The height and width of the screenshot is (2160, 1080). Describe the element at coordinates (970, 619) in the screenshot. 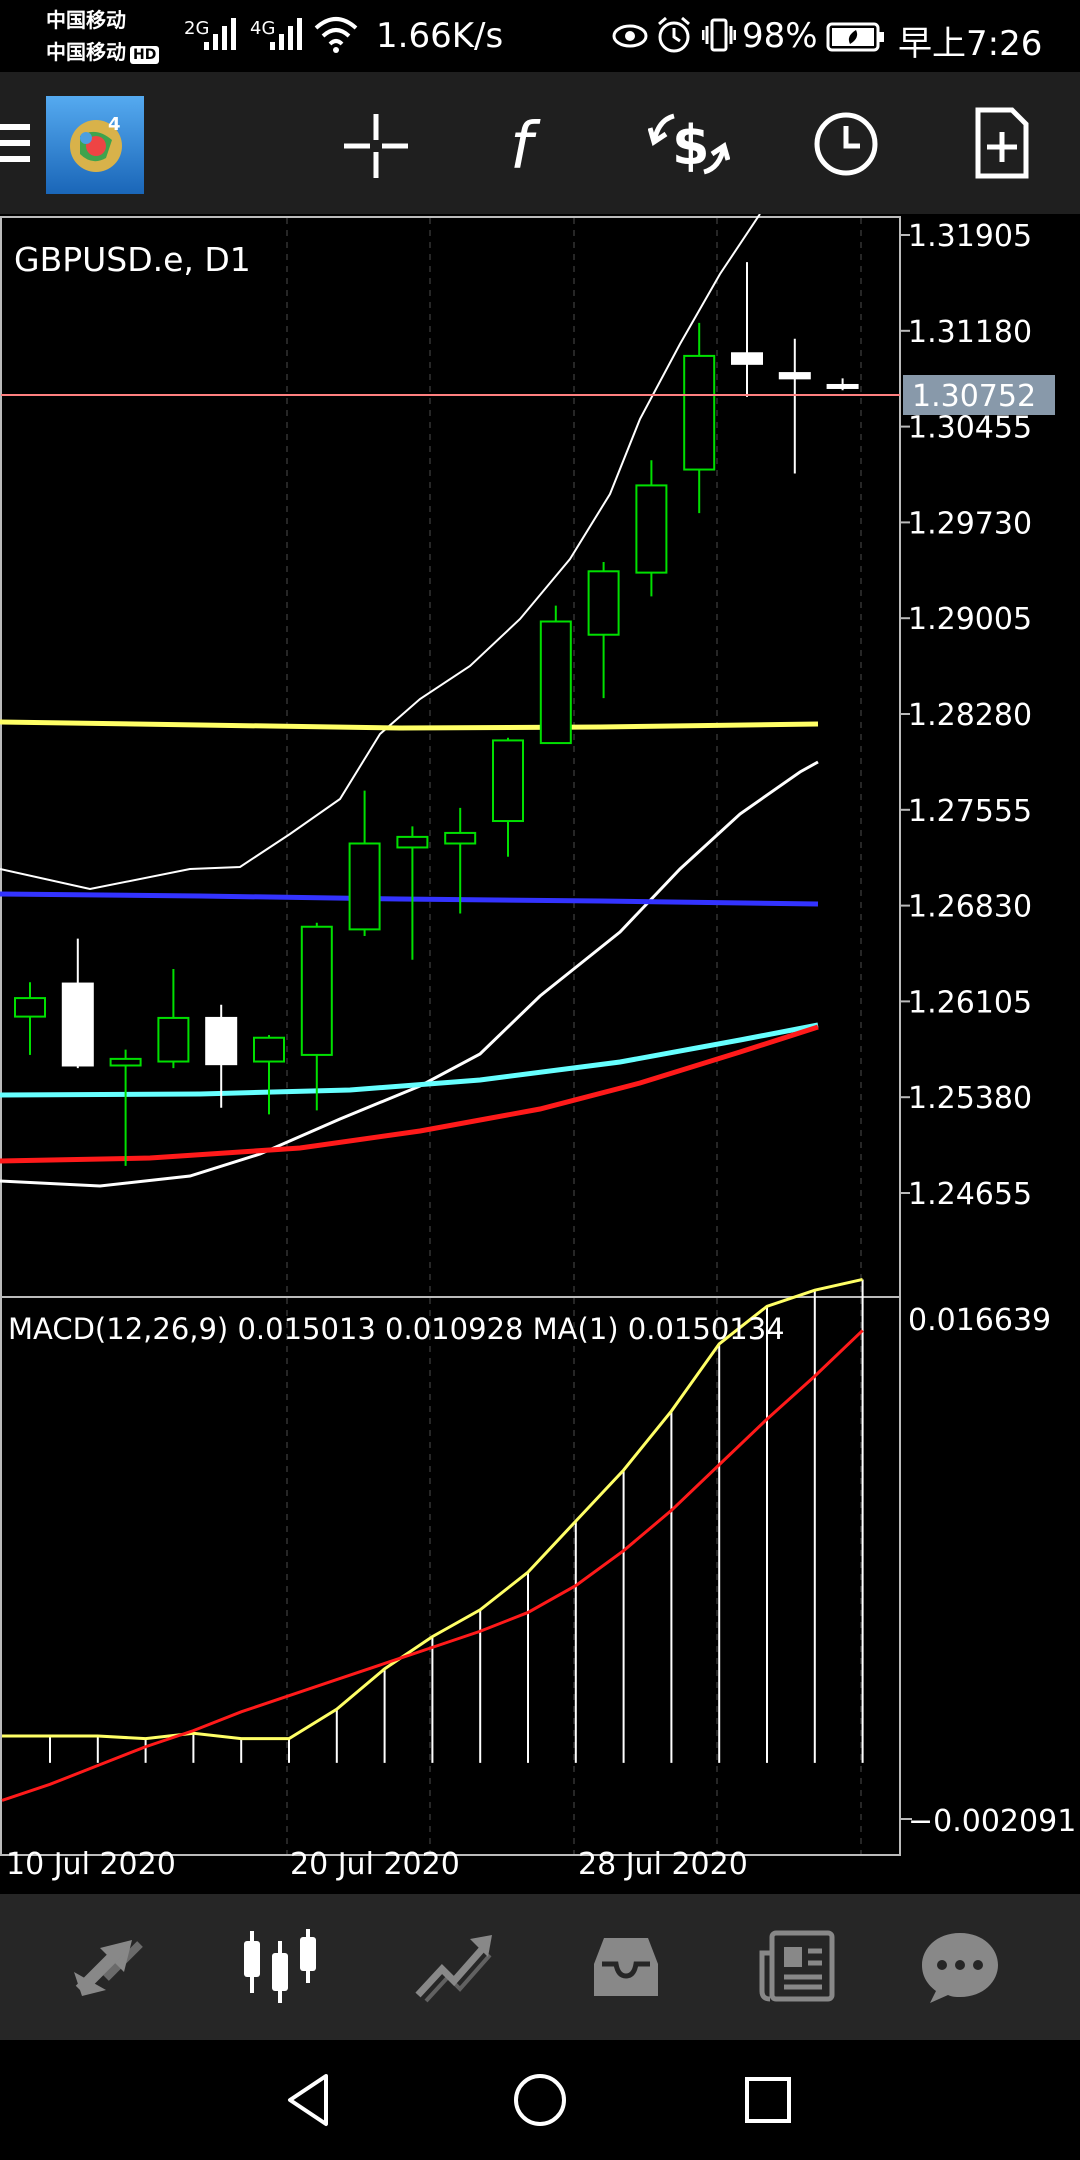

I see `price-tick-label: 1.29005` at that location.